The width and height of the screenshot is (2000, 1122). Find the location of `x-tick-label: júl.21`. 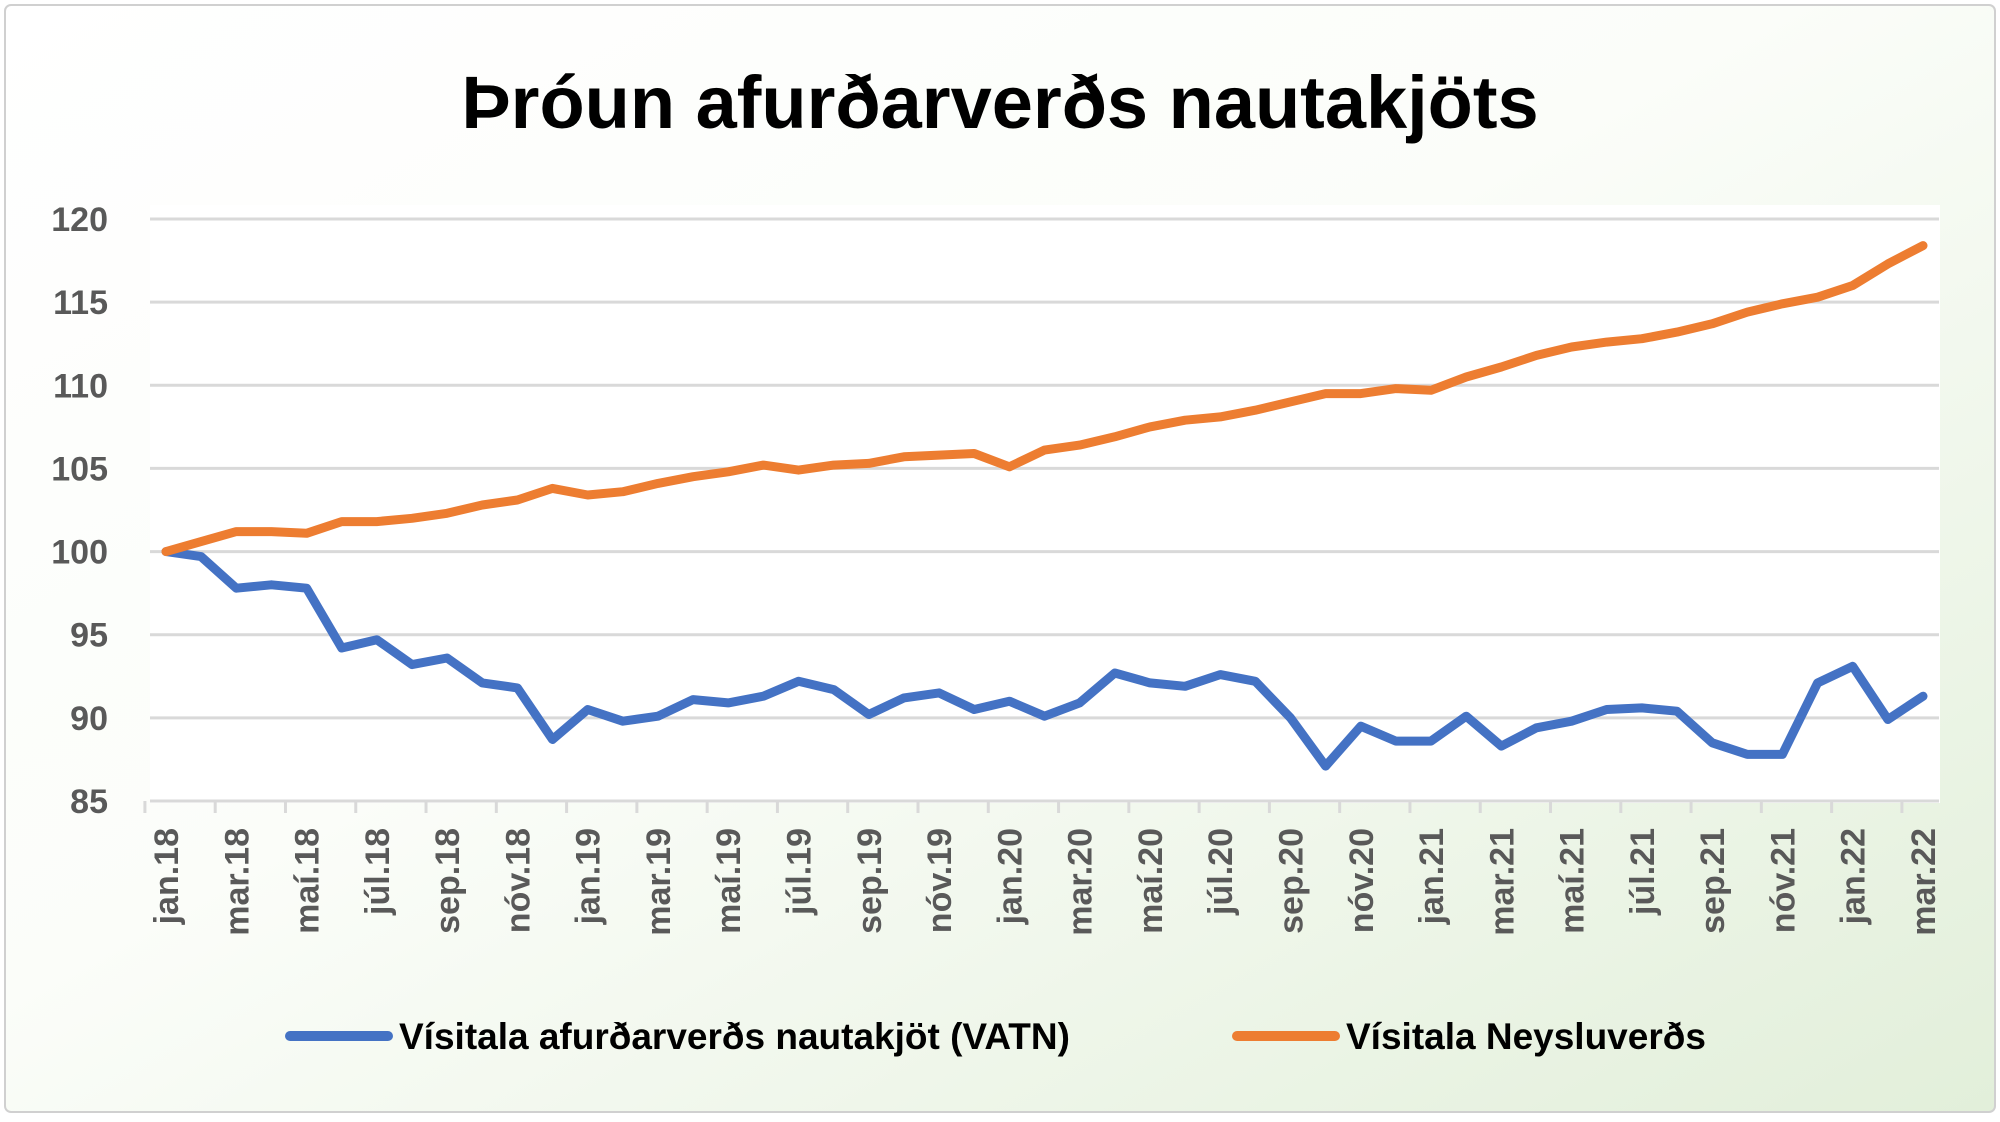

x-tick-label: júl.21 is located at coordinates (1643, 872).